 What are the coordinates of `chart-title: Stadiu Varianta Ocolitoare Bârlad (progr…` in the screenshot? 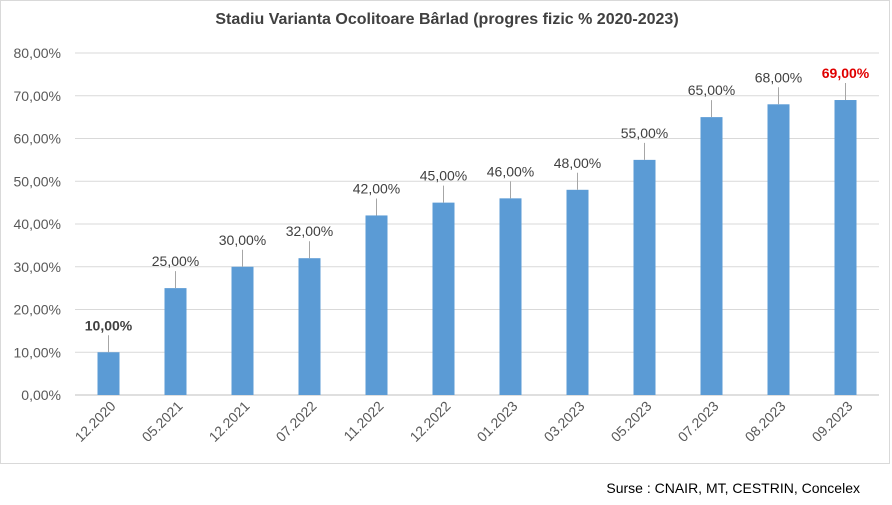 It's located at (447, 19).